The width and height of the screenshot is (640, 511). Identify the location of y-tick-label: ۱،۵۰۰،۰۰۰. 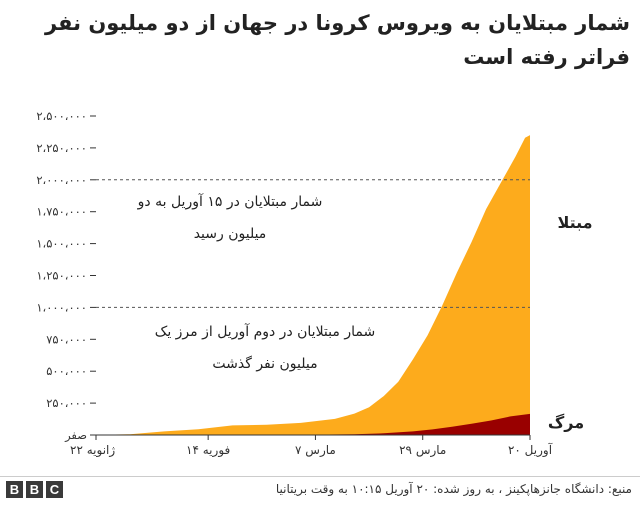
(61, 244).